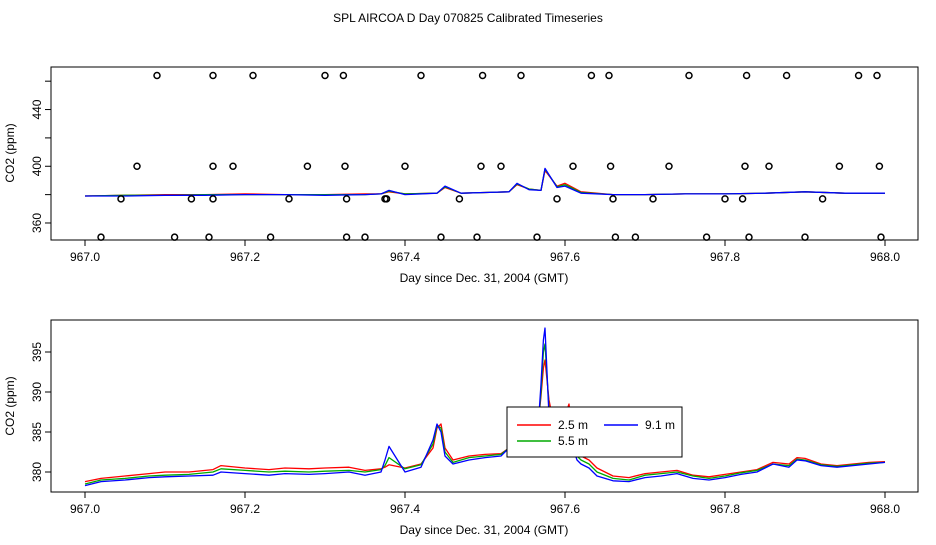 The width and height of the screenshot is (936, 545). What do you see at coordinates (565, 509) in the screenshot?
I see `bottom-x-tick-label: 967.6` at bounding box center [565, 509].